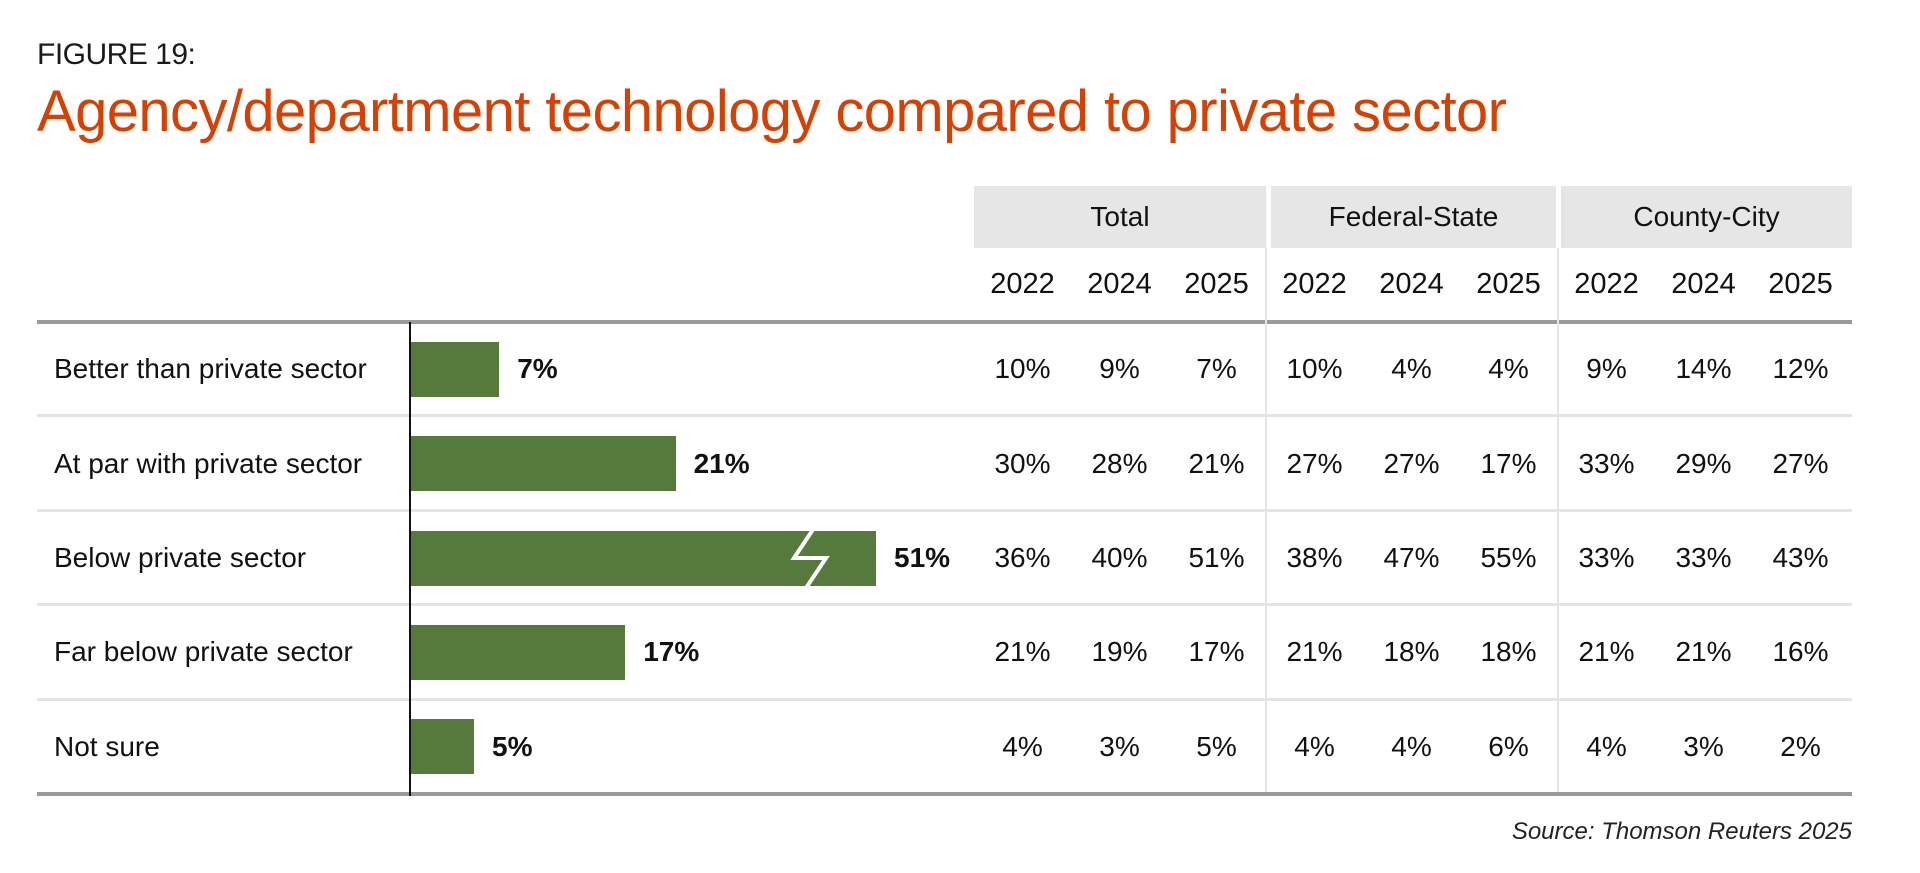 The image size is (1920, 873). I want to click on table-cell: 14%, so click(1703, 369).